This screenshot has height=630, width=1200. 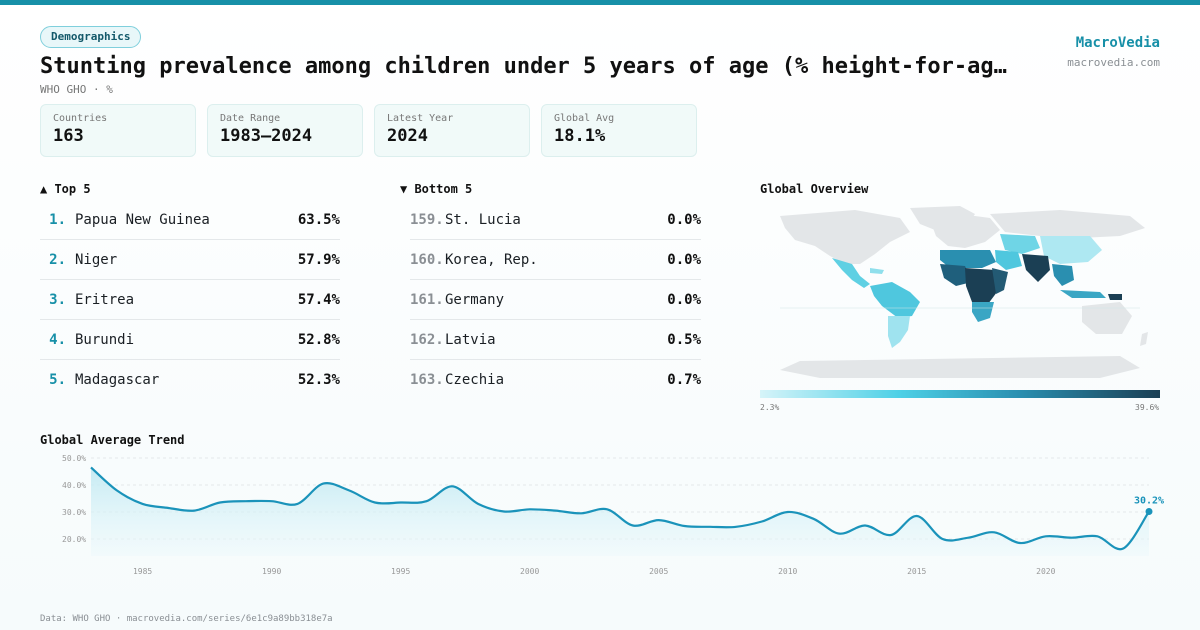 I want to click on trend-area-fill, so click(x=620, y=511).